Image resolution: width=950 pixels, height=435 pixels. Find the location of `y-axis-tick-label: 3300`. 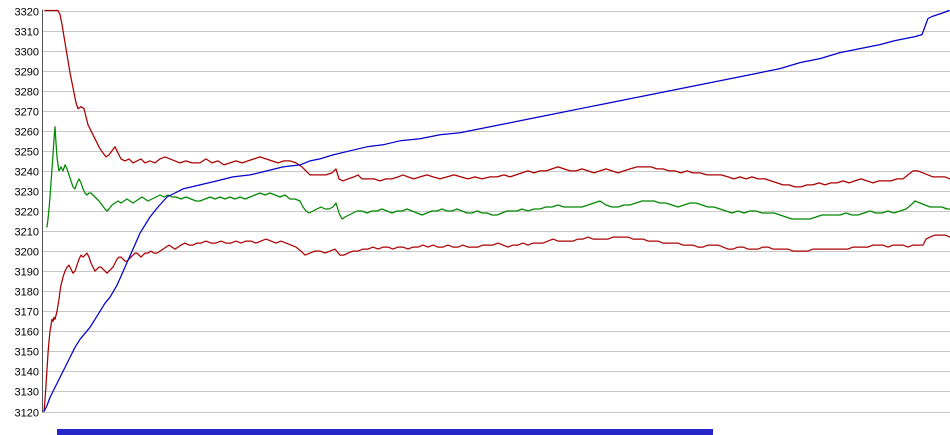

y-axis-tick-label: 3300 is located at coordinates (27, 53).